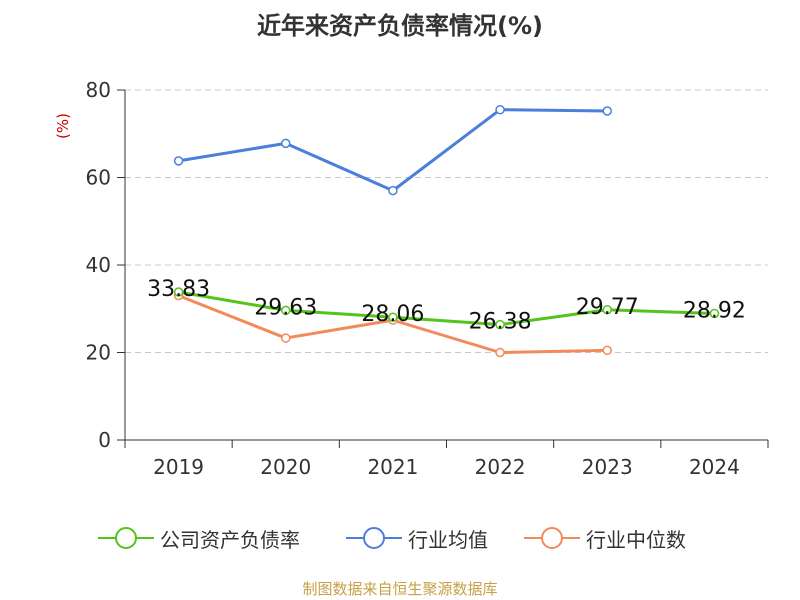 This screenshot has width=800, height=600. I want to click on data-label: 33.83, so click(178, 289).